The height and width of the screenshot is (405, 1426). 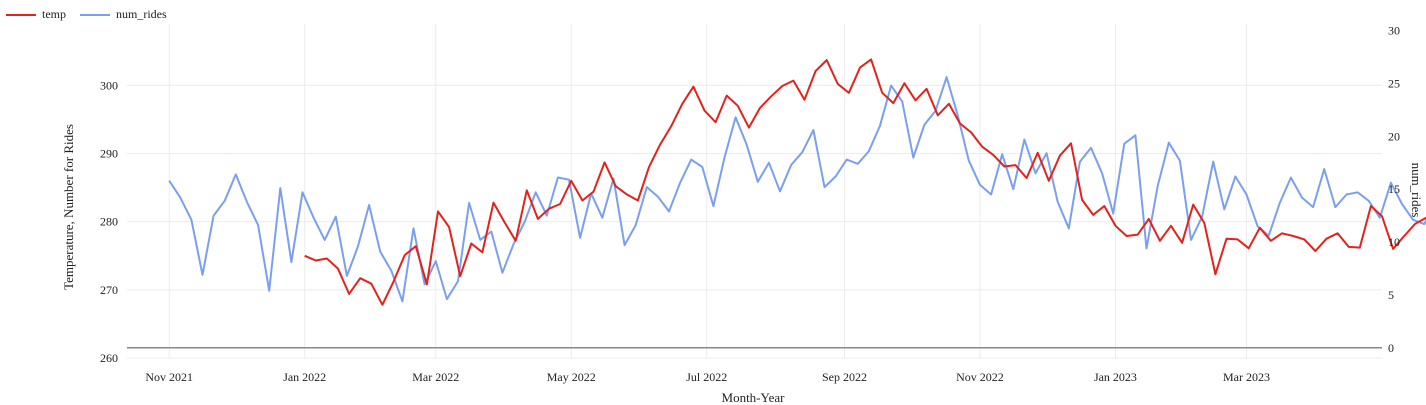 I want to click on legend-swatch-temp, so click(x=21, y=14).